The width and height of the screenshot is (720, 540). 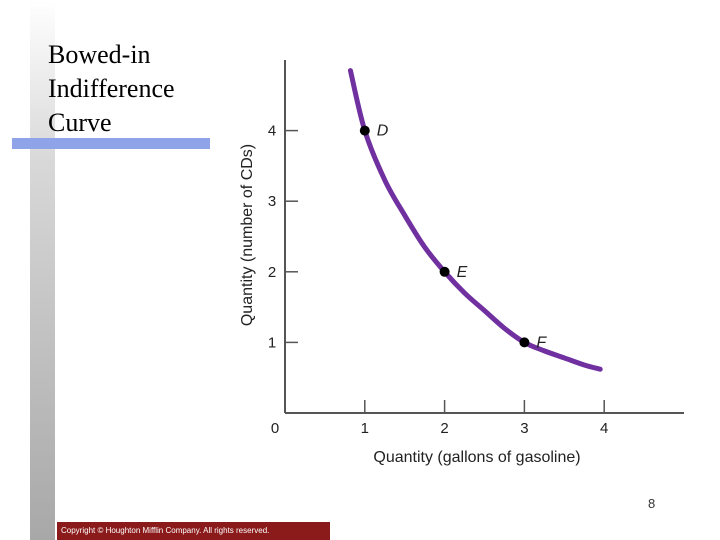 I want to click on y-tick-label: 1, so click(x=272, y=342).